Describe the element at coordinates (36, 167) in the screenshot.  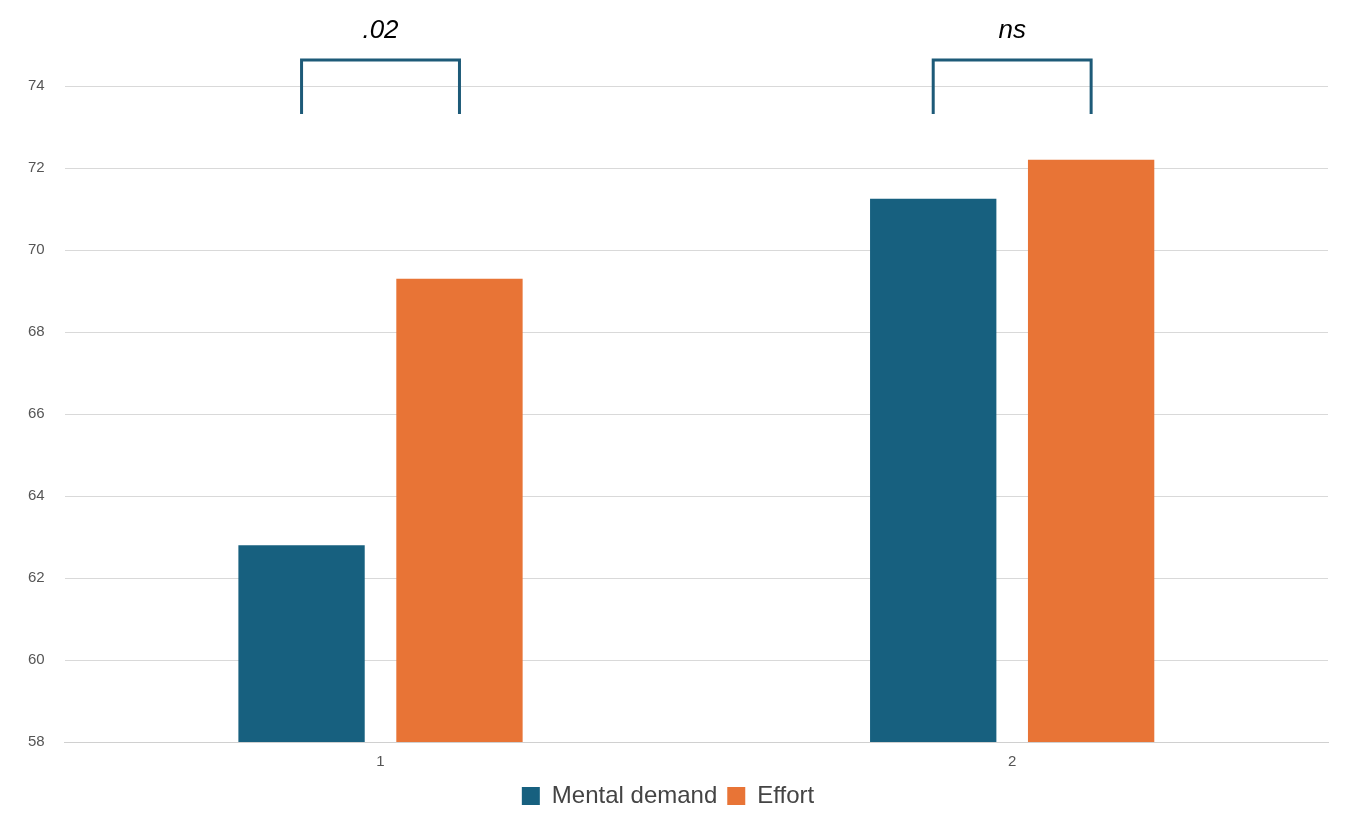
I see `y-tick-label: 72` at that location.